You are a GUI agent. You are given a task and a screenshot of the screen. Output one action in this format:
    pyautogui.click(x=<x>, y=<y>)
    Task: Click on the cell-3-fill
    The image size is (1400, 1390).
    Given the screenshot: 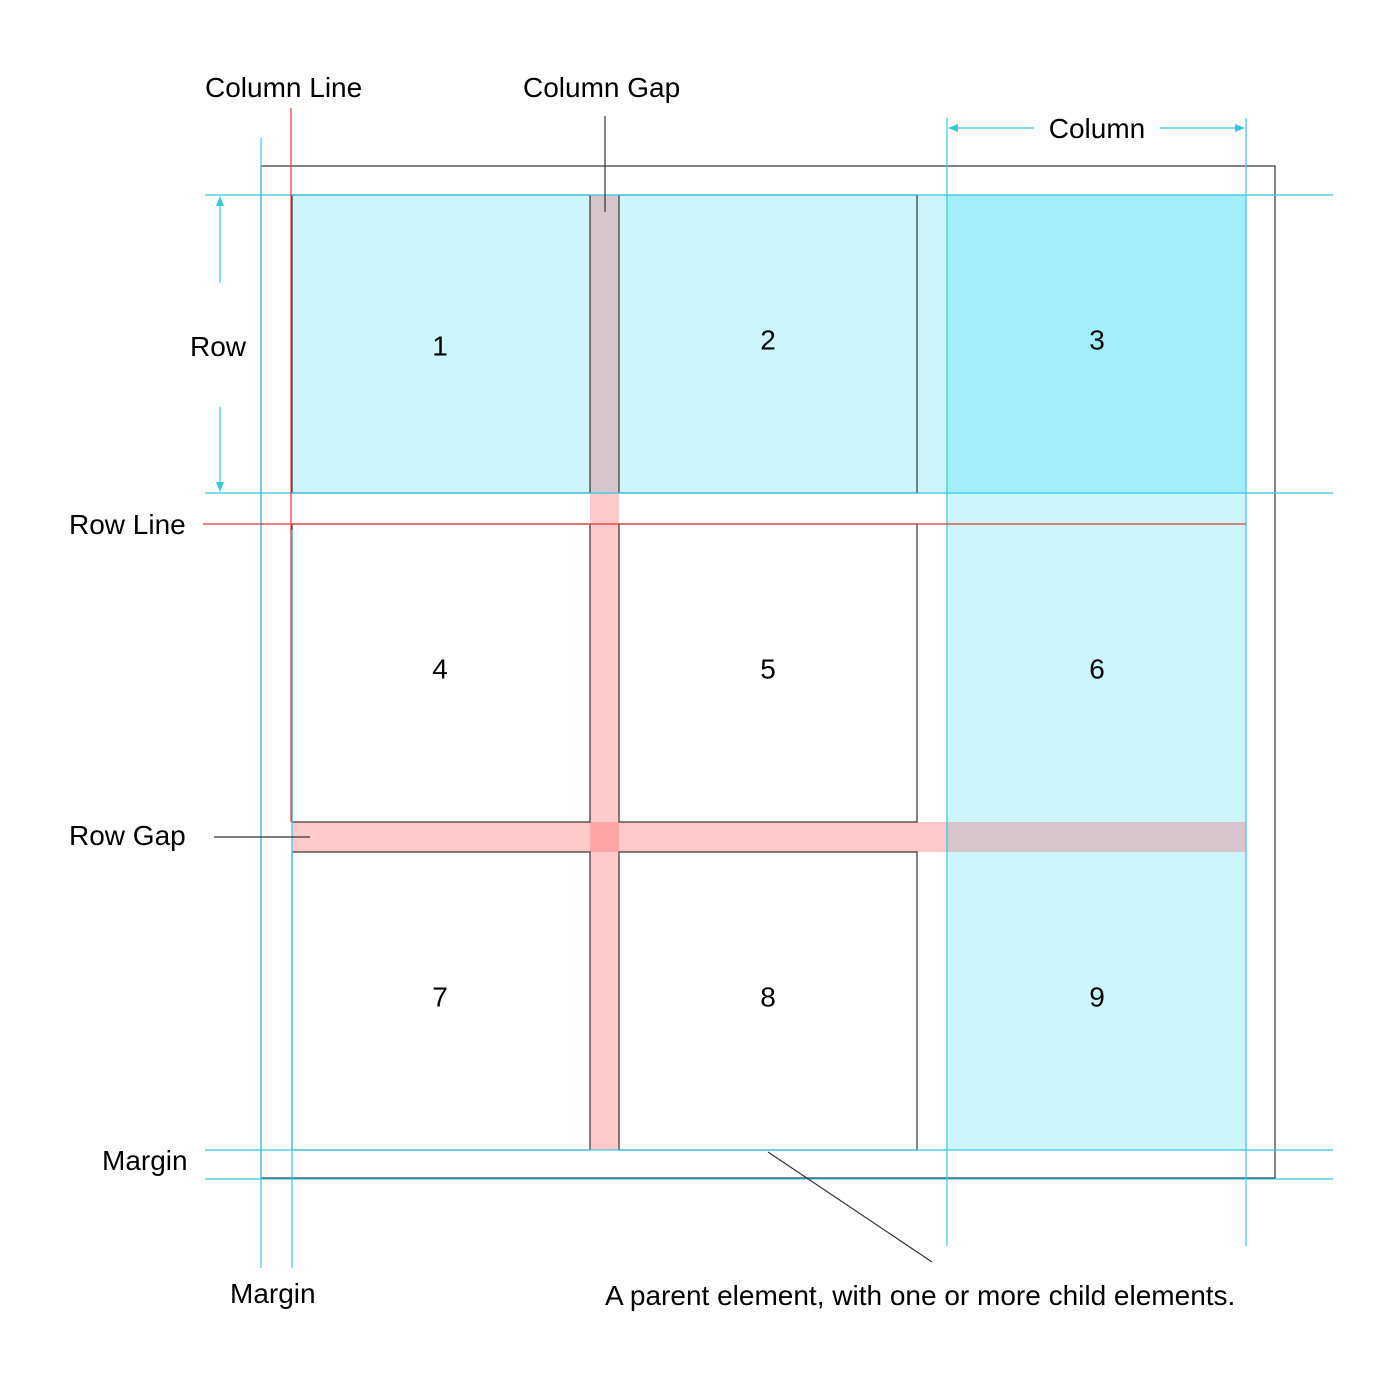 What is the action you would take?
    pyautogui.click(x=1096, y=344)
    